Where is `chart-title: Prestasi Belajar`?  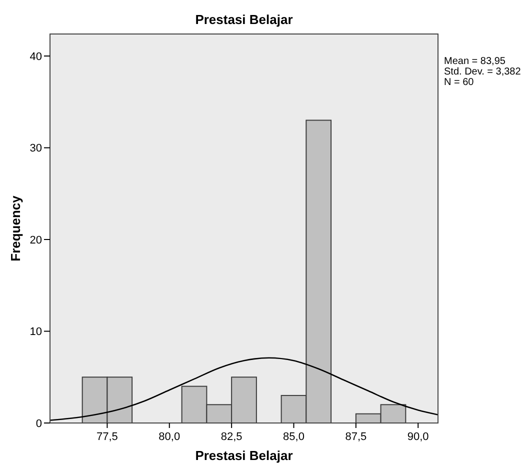 chart-title: Prestasi Belajar is located at coordinates (244, 19).